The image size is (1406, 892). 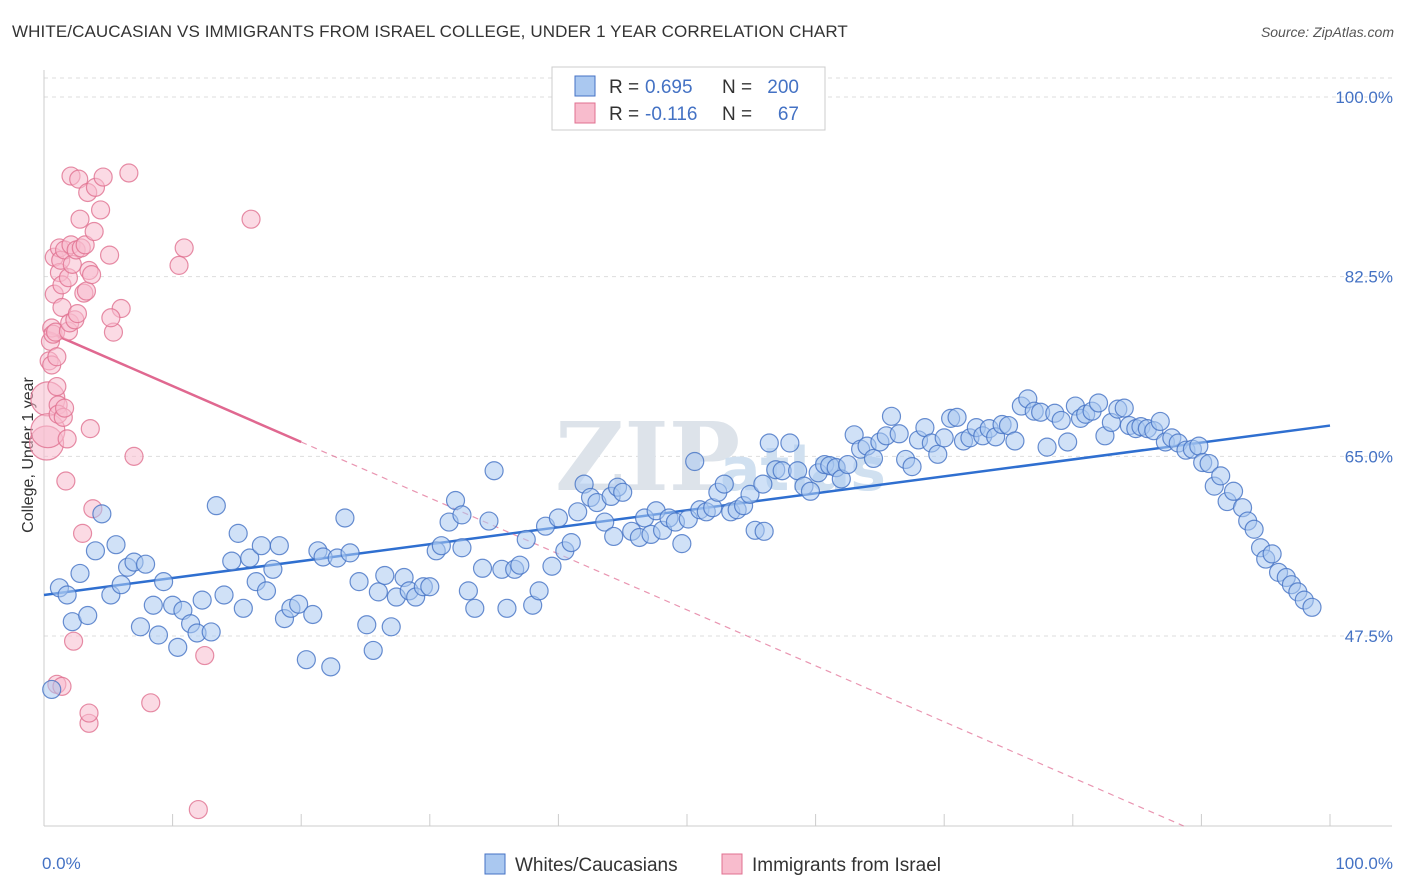 What do you see at coordinates (669, 87) in the screenshot?
I see `legend-r-value-1: 0.695` at bounding box center [669, 87].